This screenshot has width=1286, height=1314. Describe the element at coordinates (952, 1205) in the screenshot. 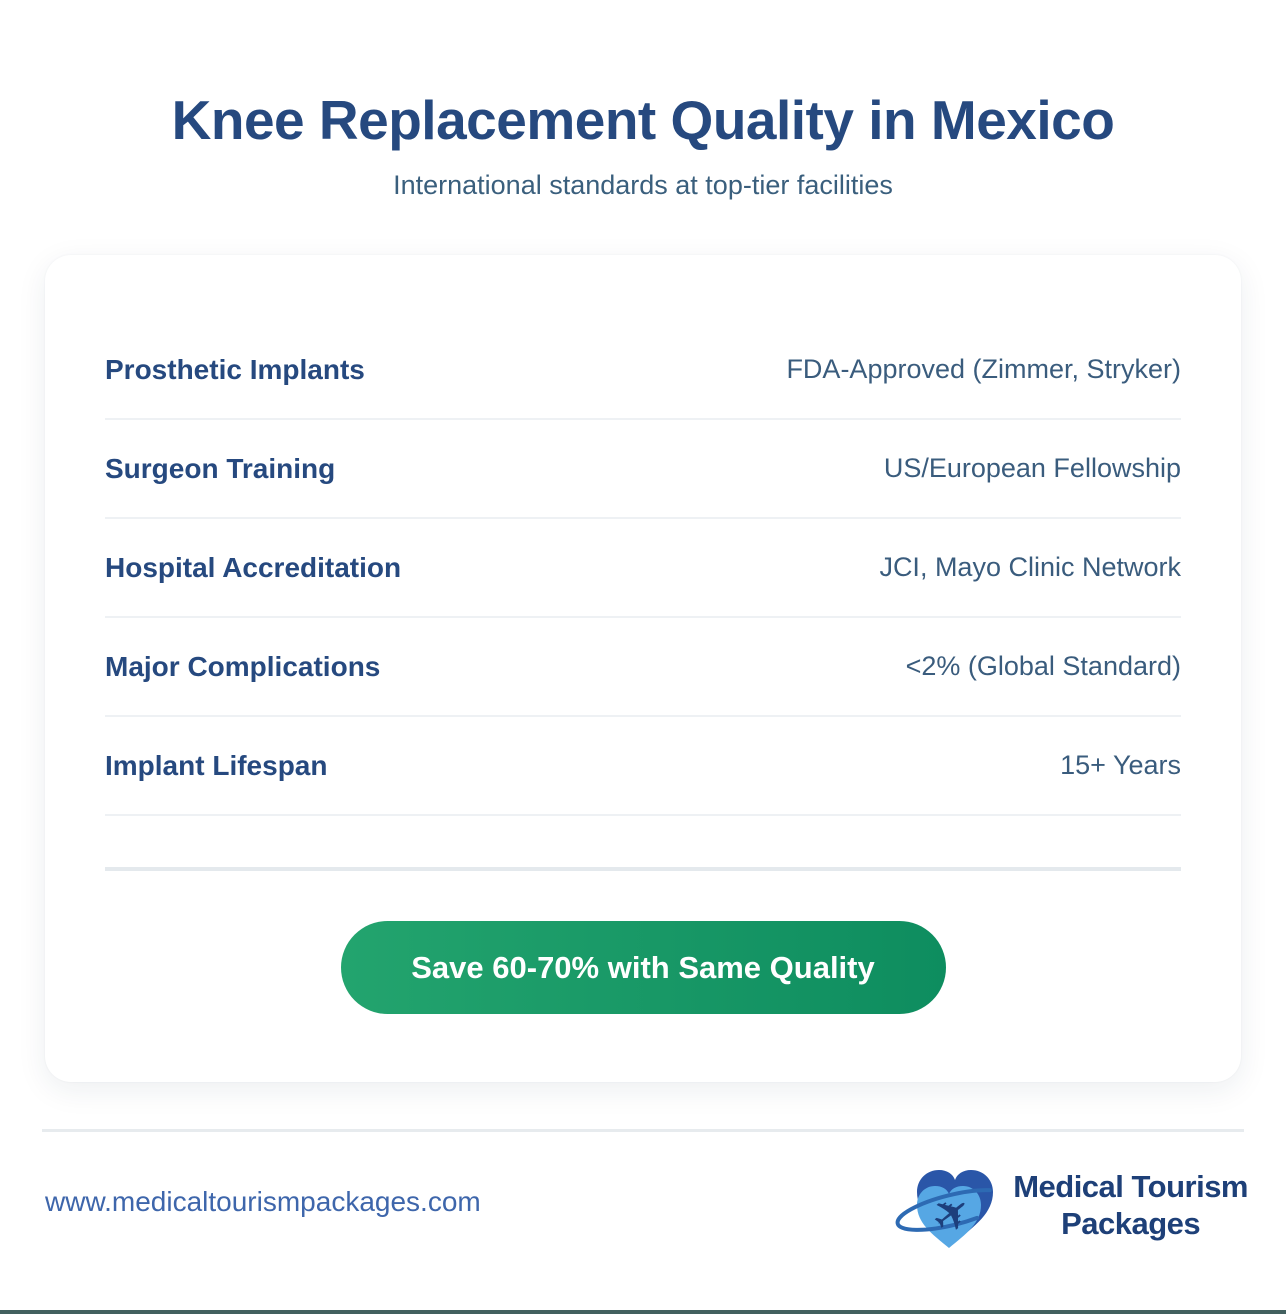

I see `heart-plane-logo-icon: ✈` at that location.